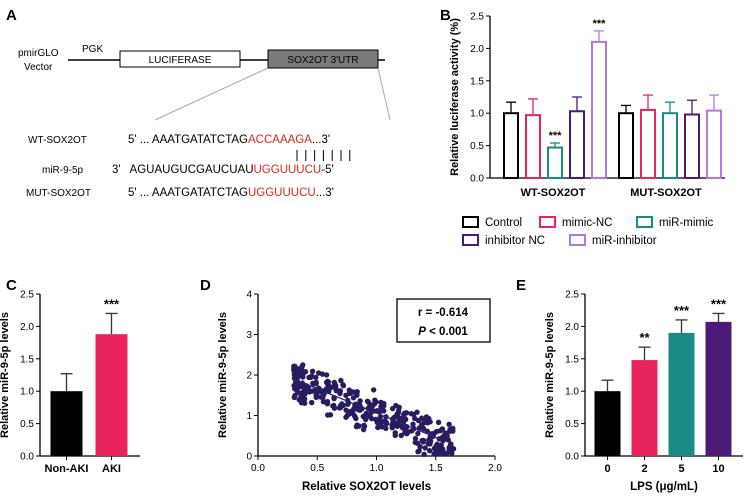  Describe the element at coordinates (455, 97) in the screenshot. I see `chart-b-y-axis-title: Relative luciferase activity (%)` at that location.